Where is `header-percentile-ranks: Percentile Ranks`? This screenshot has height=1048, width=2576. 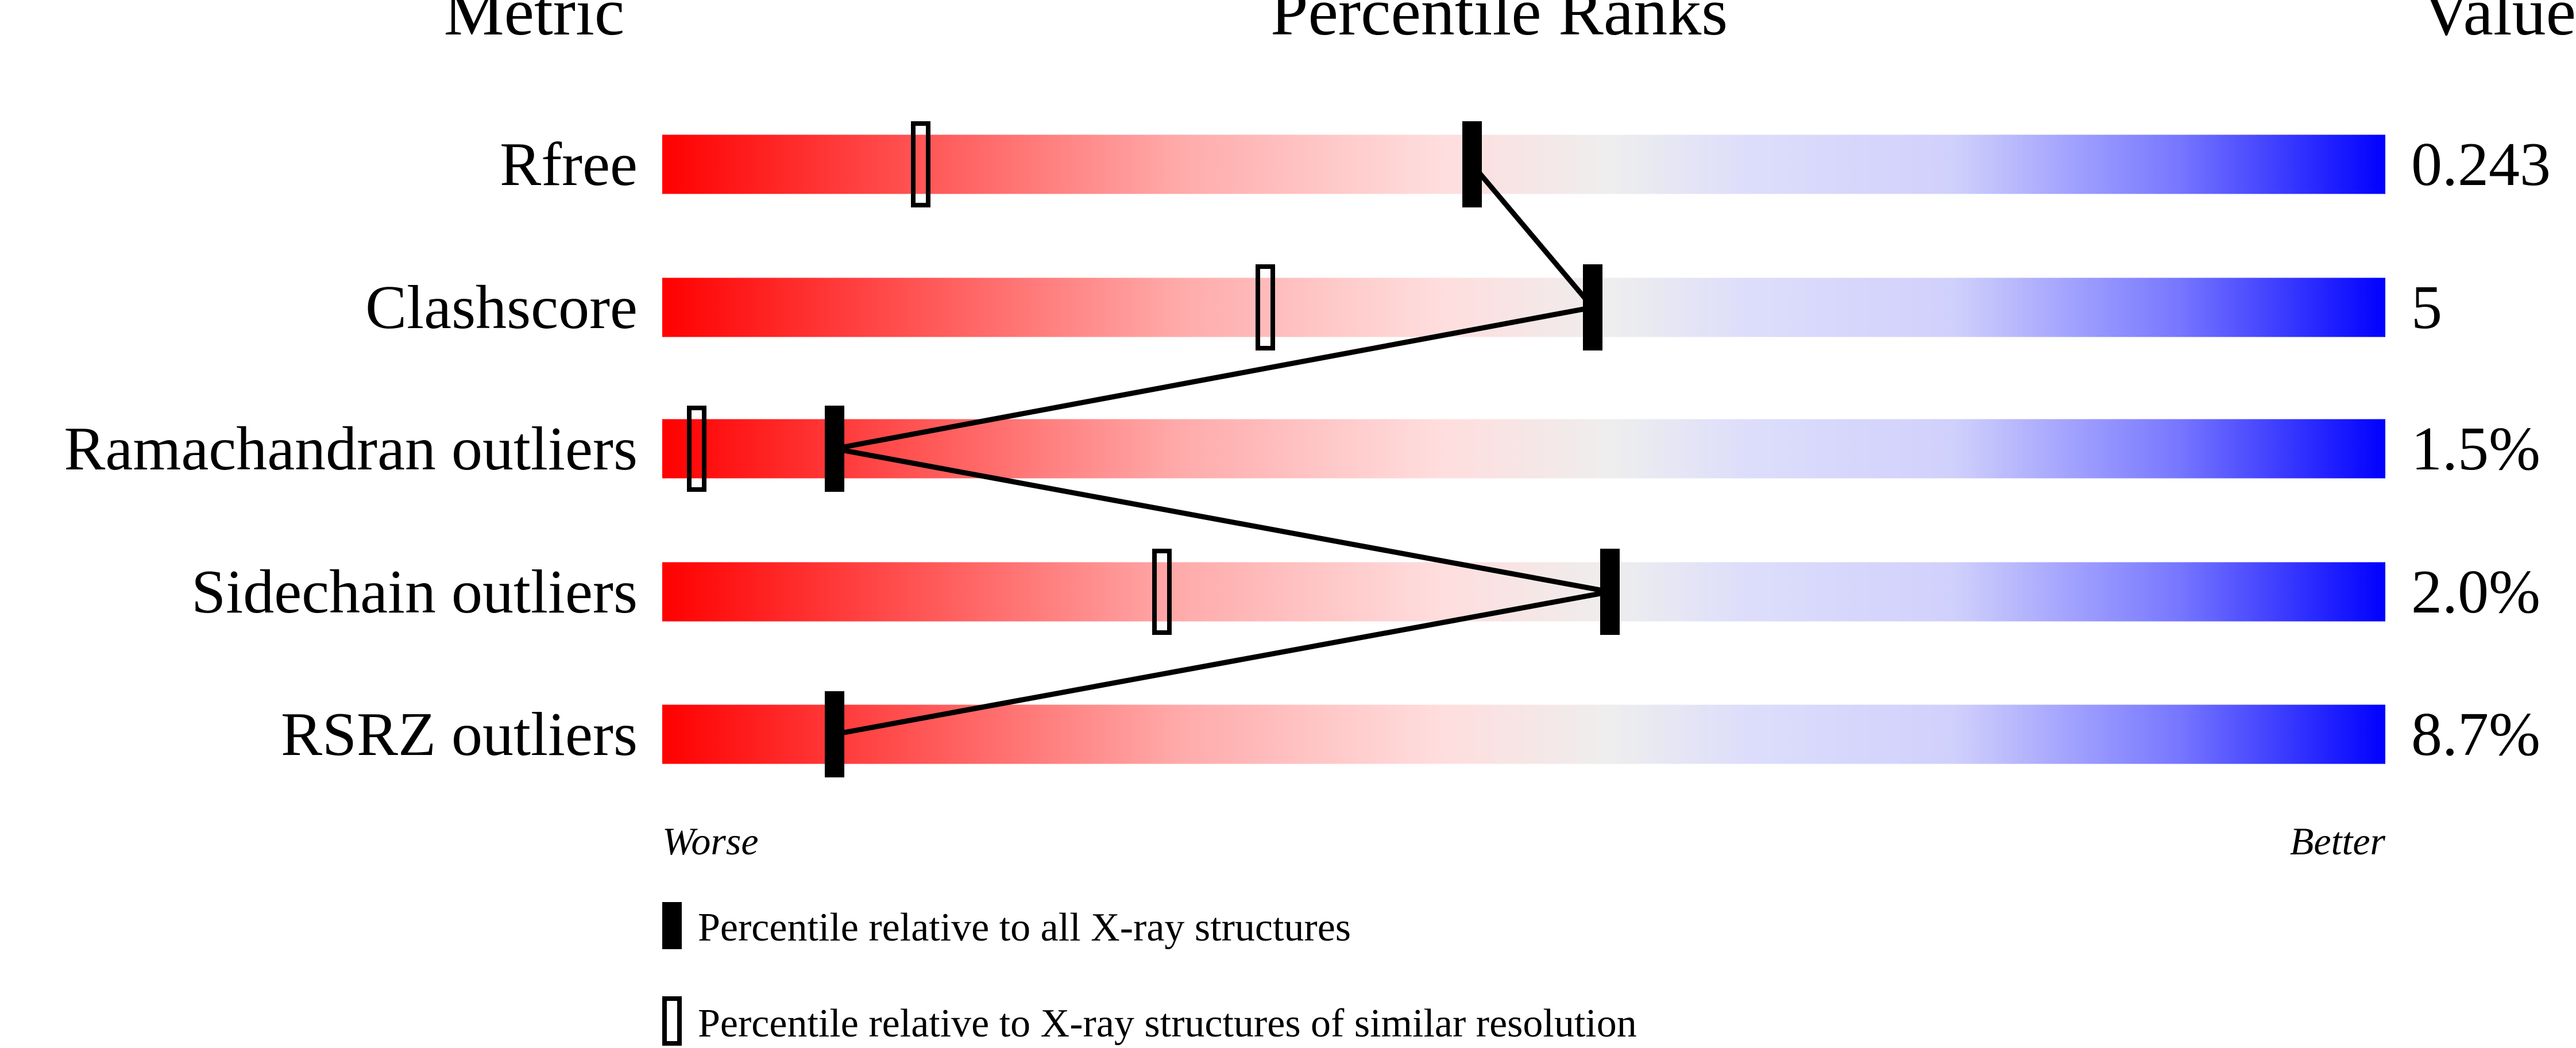
header-percentile-ranks: Percentile Ranks is located at coordinates (1499, 24).